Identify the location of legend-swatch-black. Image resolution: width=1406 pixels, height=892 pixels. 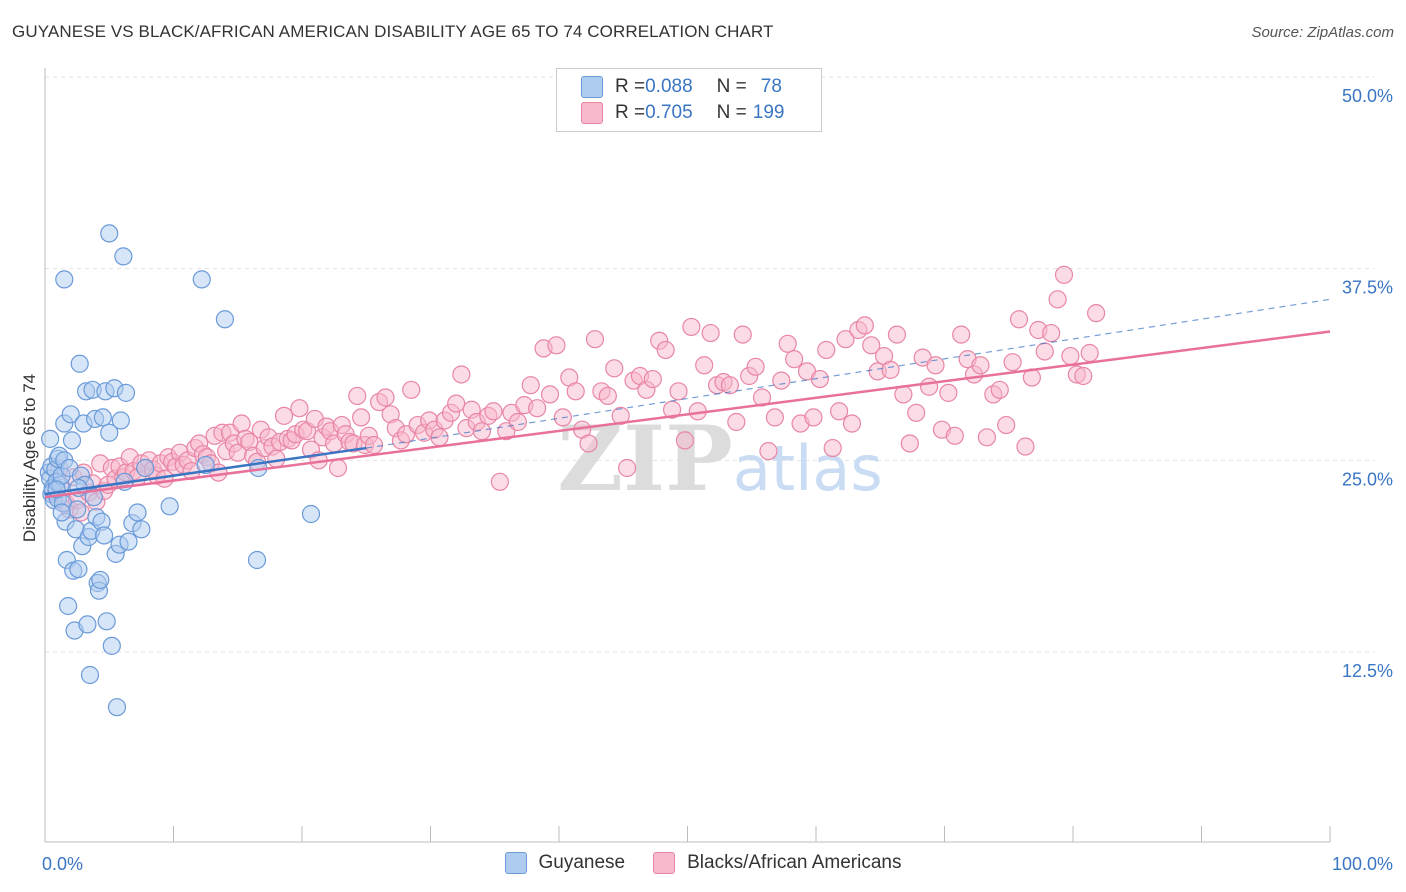
(664, 863).